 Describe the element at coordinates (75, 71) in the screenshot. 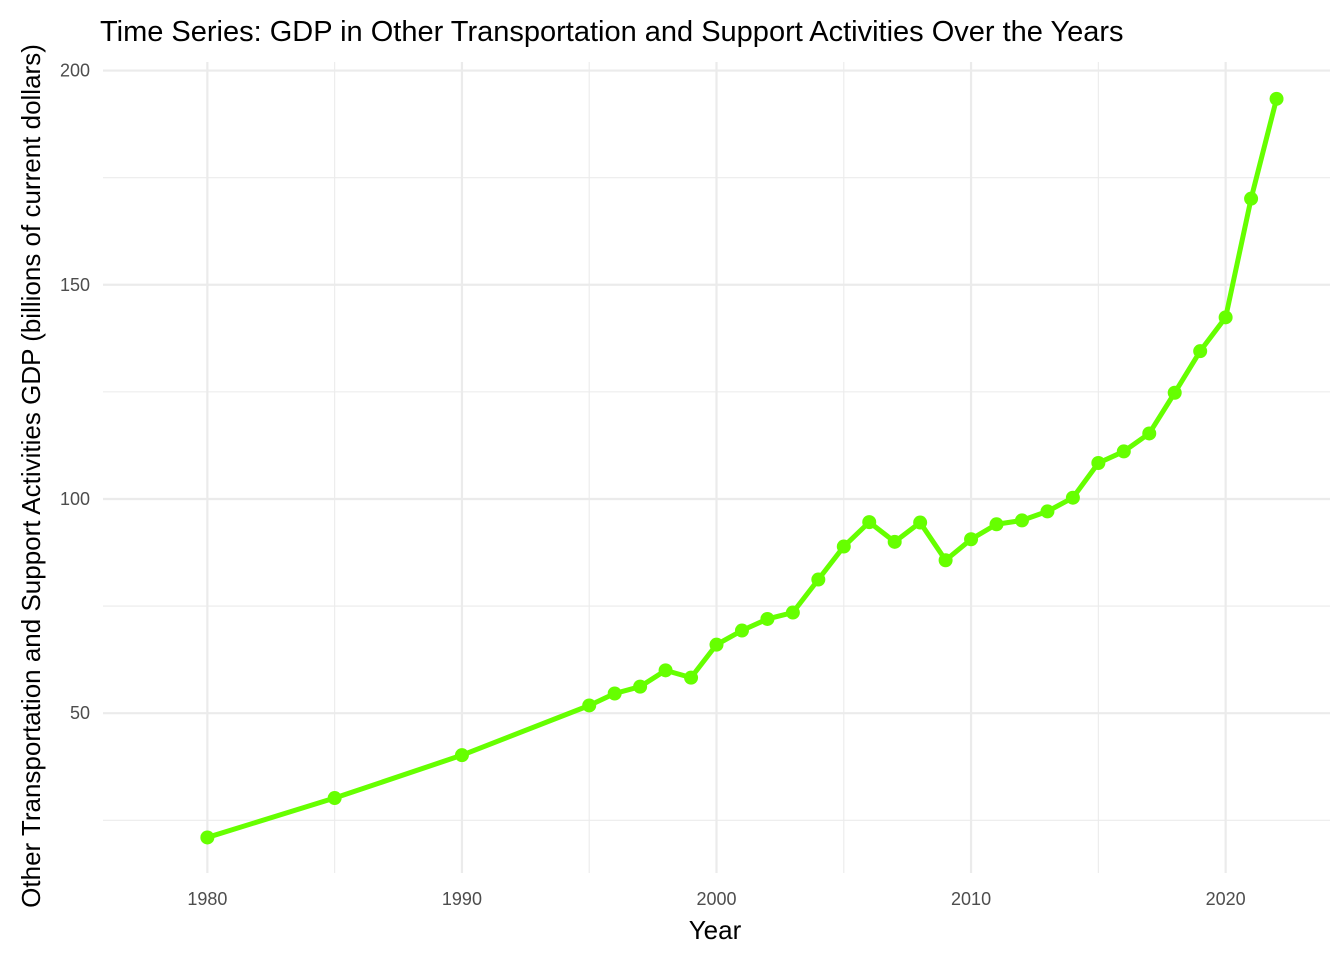

I see `y-tick-label: 200` at that location.